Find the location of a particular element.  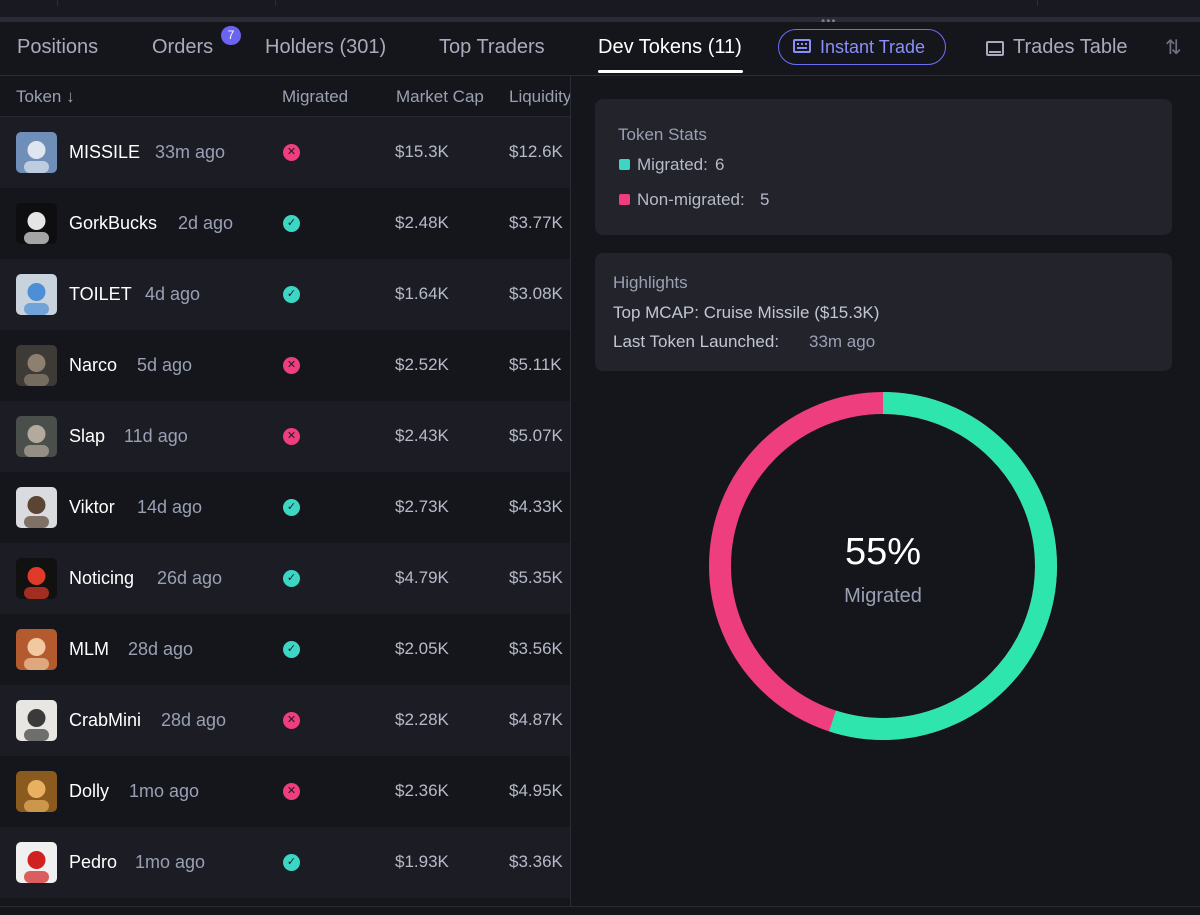

market-cap-value: $4.79K is located at coordinates (422, 577).